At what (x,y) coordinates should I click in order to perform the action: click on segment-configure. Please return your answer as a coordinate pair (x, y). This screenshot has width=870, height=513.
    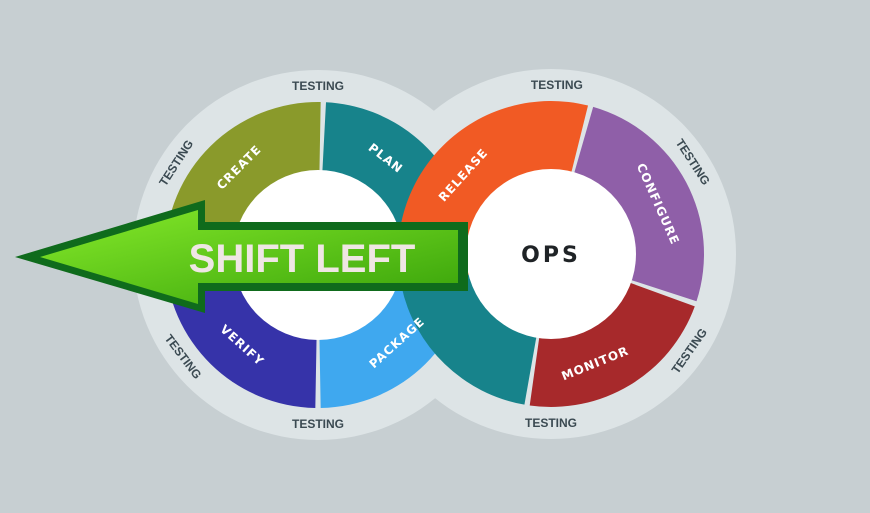
    Looking at the image, I should click on (639, 204).